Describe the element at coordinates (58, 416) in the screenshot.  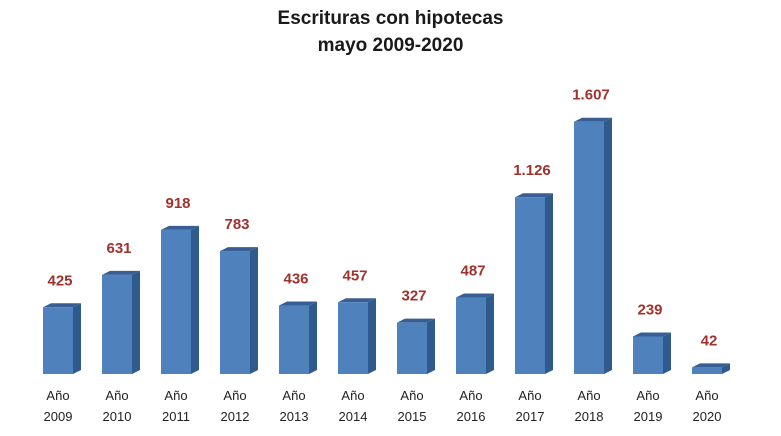
I see `x-tick-label: 2009` at that location.